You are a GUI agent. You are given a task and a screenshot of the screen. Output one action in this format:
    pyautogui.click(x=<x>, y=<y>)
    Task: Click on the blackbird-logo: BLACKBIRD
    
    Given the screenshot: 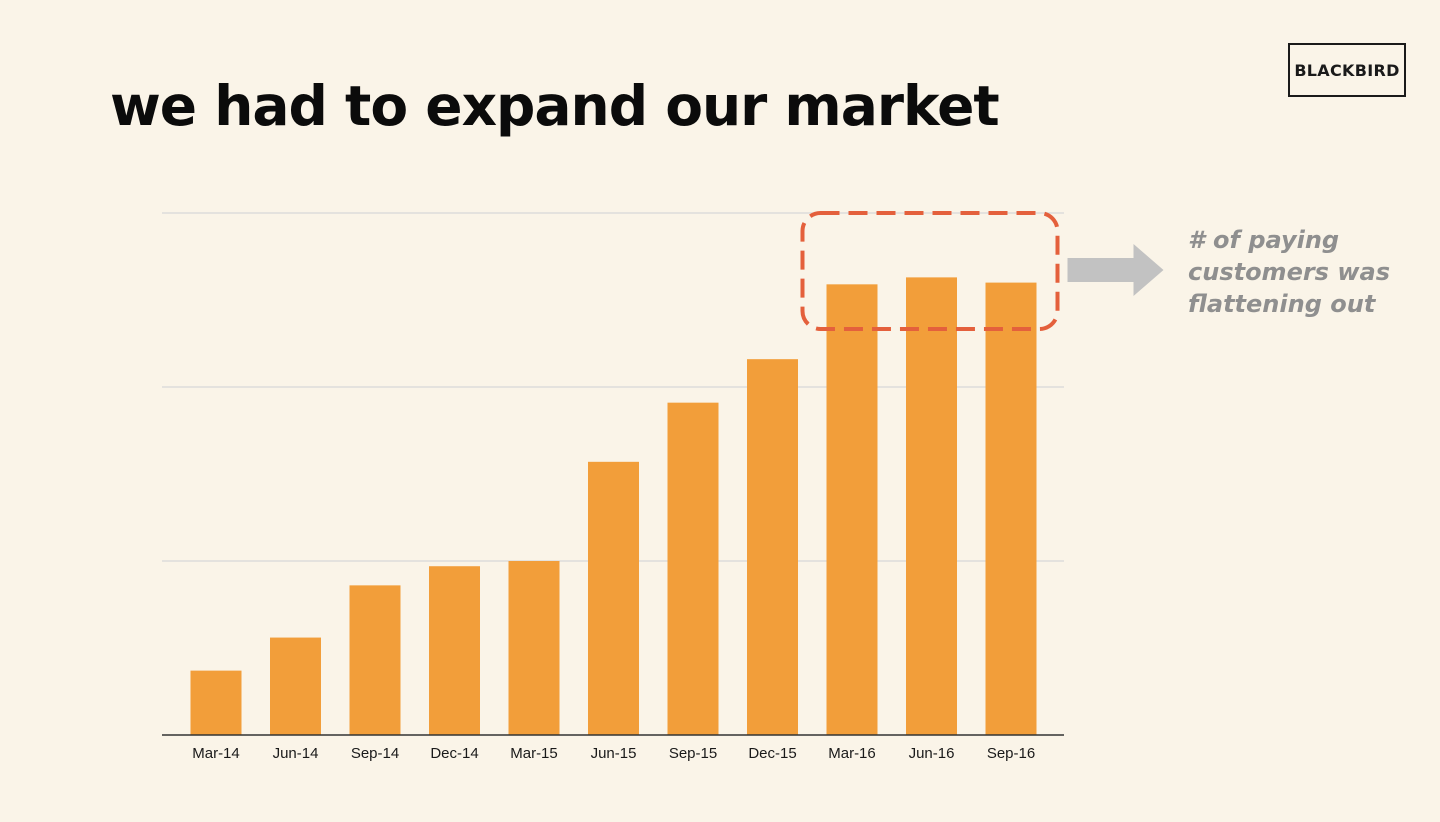 What is the action you would take?
    pyautogui.click(x=1347, y=70)
    